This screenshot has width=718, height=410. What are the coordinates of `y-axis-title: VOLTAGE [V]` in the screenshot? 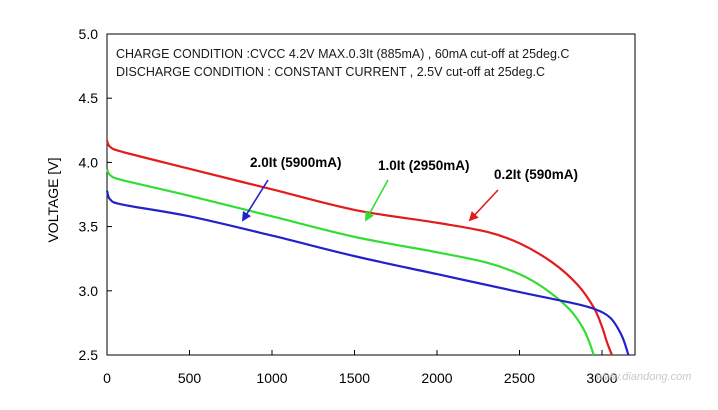 It's located at (53, 199).